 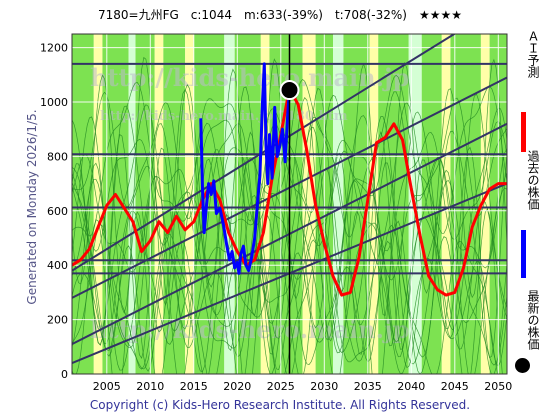 I want to click on y-tick-label: 400, so click(x=57, y=265).